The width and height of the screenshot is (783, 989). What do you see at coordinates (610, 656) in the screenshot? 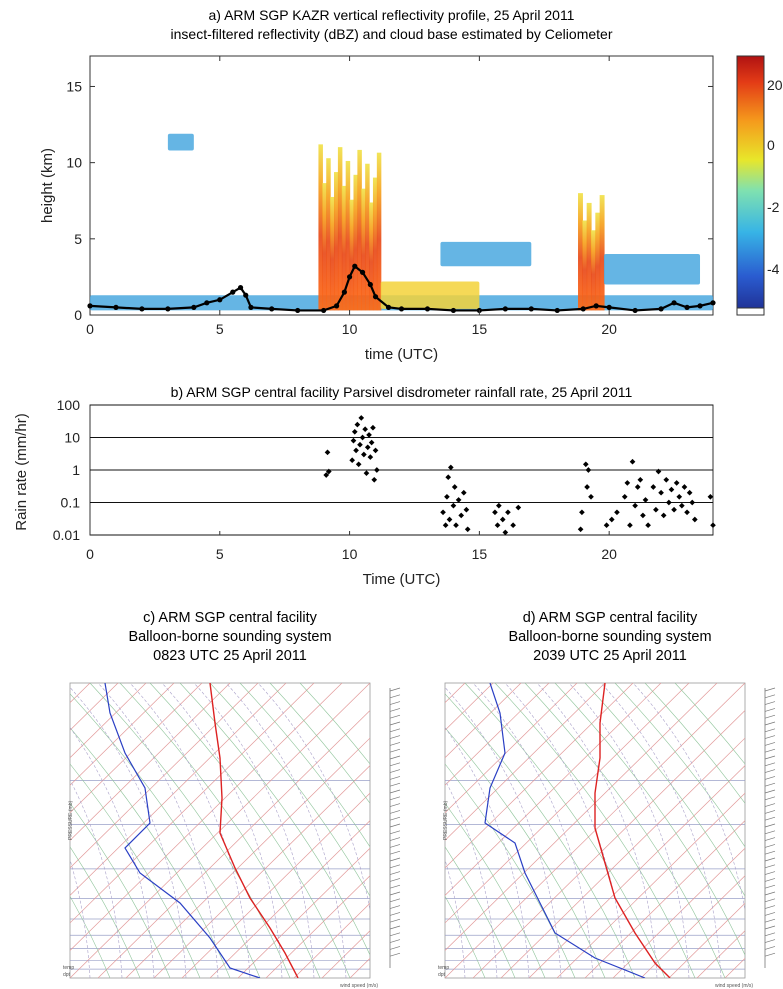
I see `panel-d-title-line3: 2039 UTC 25 April 2011` at bounding box center [610, 656].